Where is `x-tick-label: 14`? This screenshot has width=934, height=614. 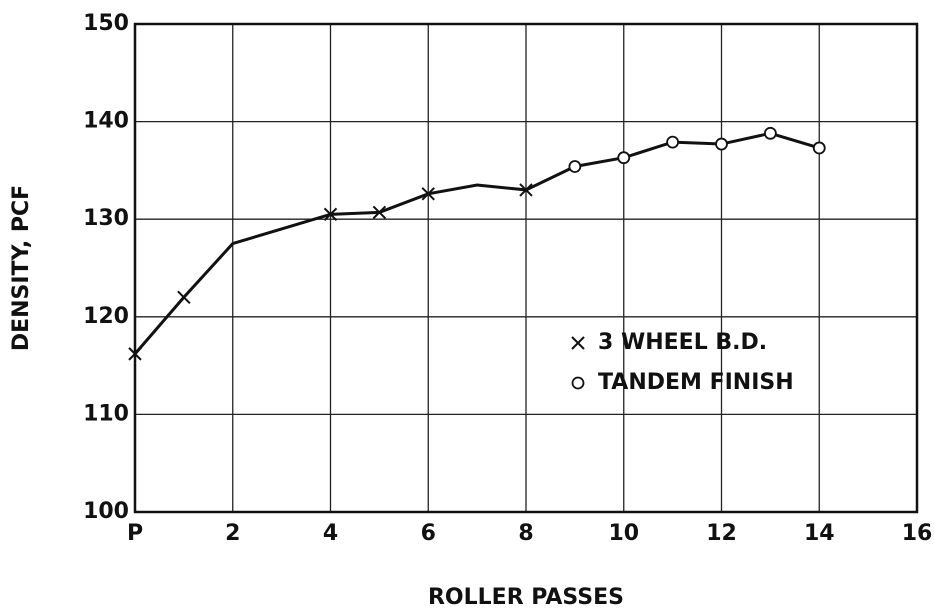
x-tick-label: 14 is located at coordinates (819, 533).